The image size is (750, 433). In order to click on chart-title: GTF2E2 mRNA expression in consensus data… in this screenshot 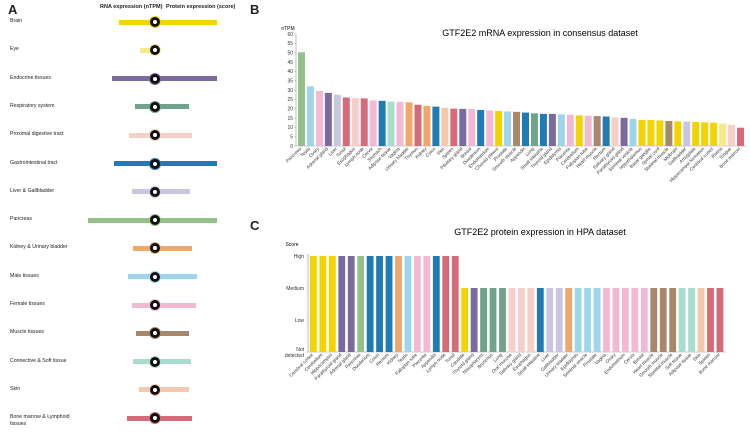, I will do `click(540, 33)`.